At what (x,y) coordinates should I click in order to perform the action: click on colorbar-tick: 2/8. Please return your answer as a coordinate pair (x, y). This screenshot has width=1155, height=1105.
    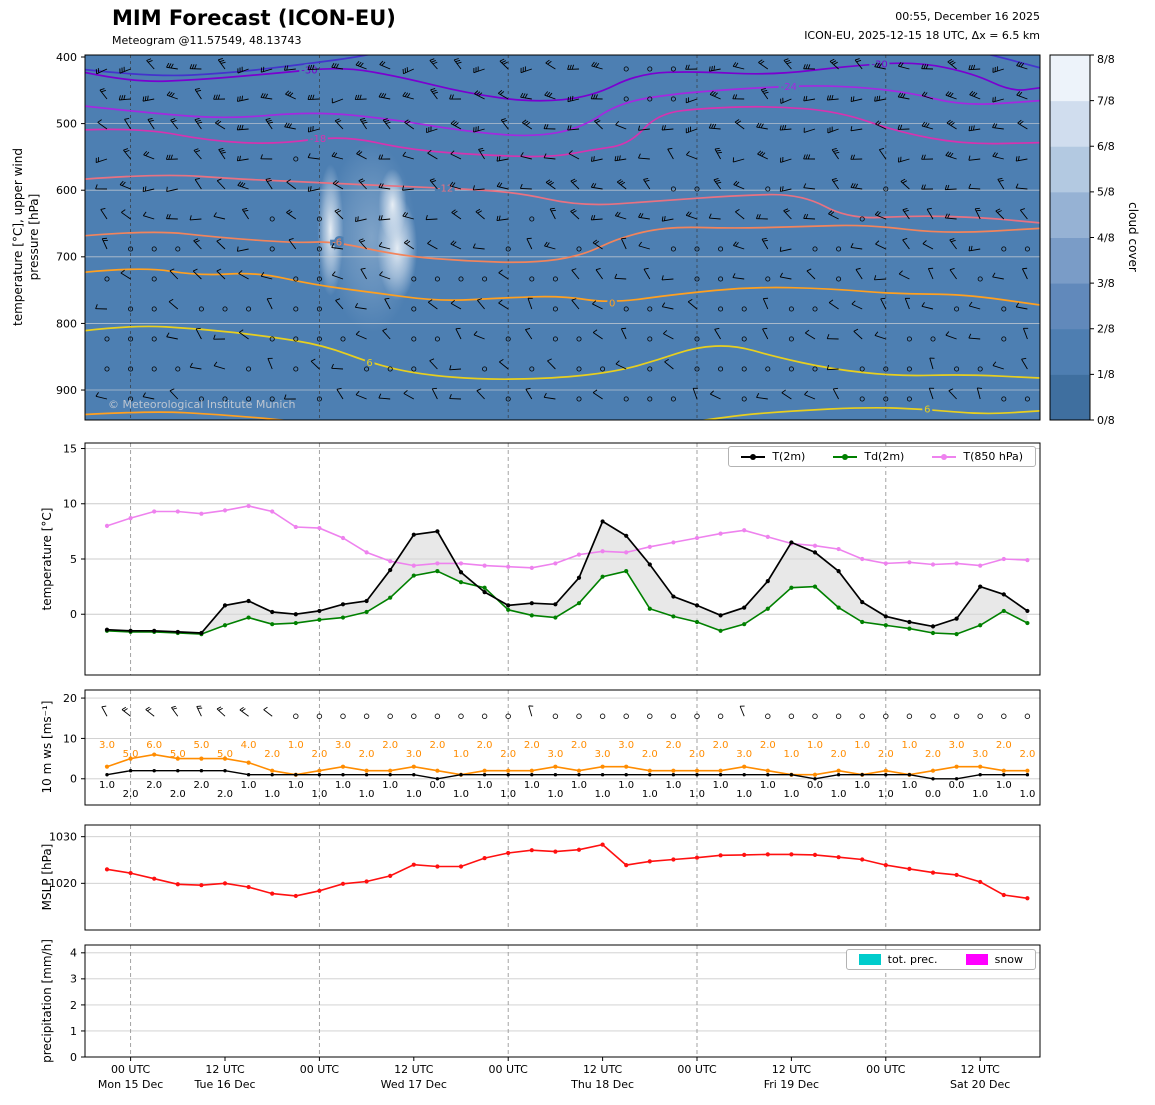
    Looking at the image, I should click on (1106, 329).